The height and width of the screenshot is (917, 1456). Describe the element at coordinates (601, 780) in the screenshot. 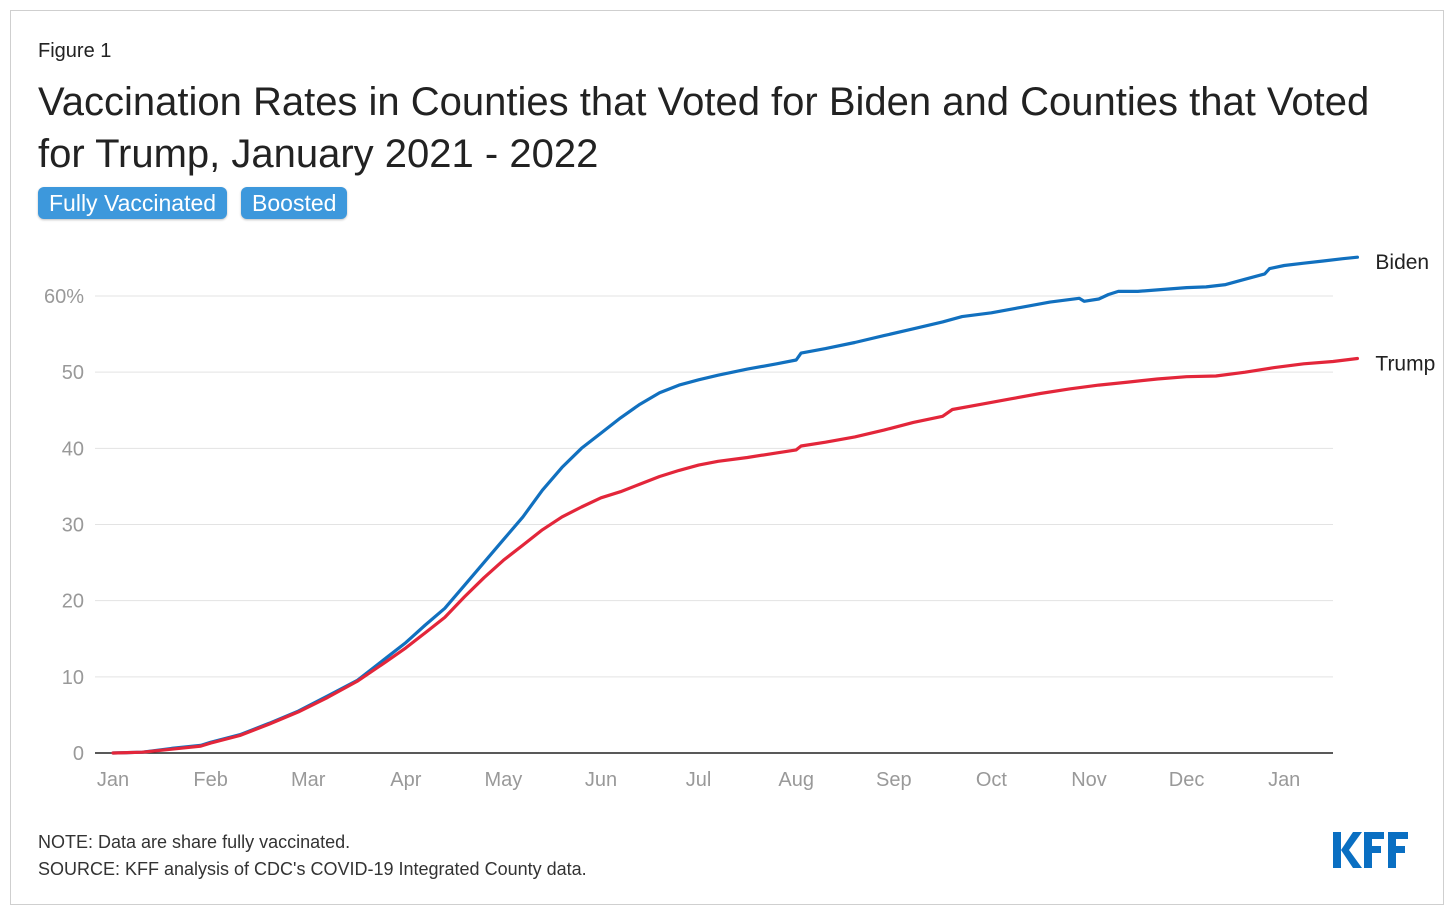

I see `x-tick-label-5: Jun` at that location.